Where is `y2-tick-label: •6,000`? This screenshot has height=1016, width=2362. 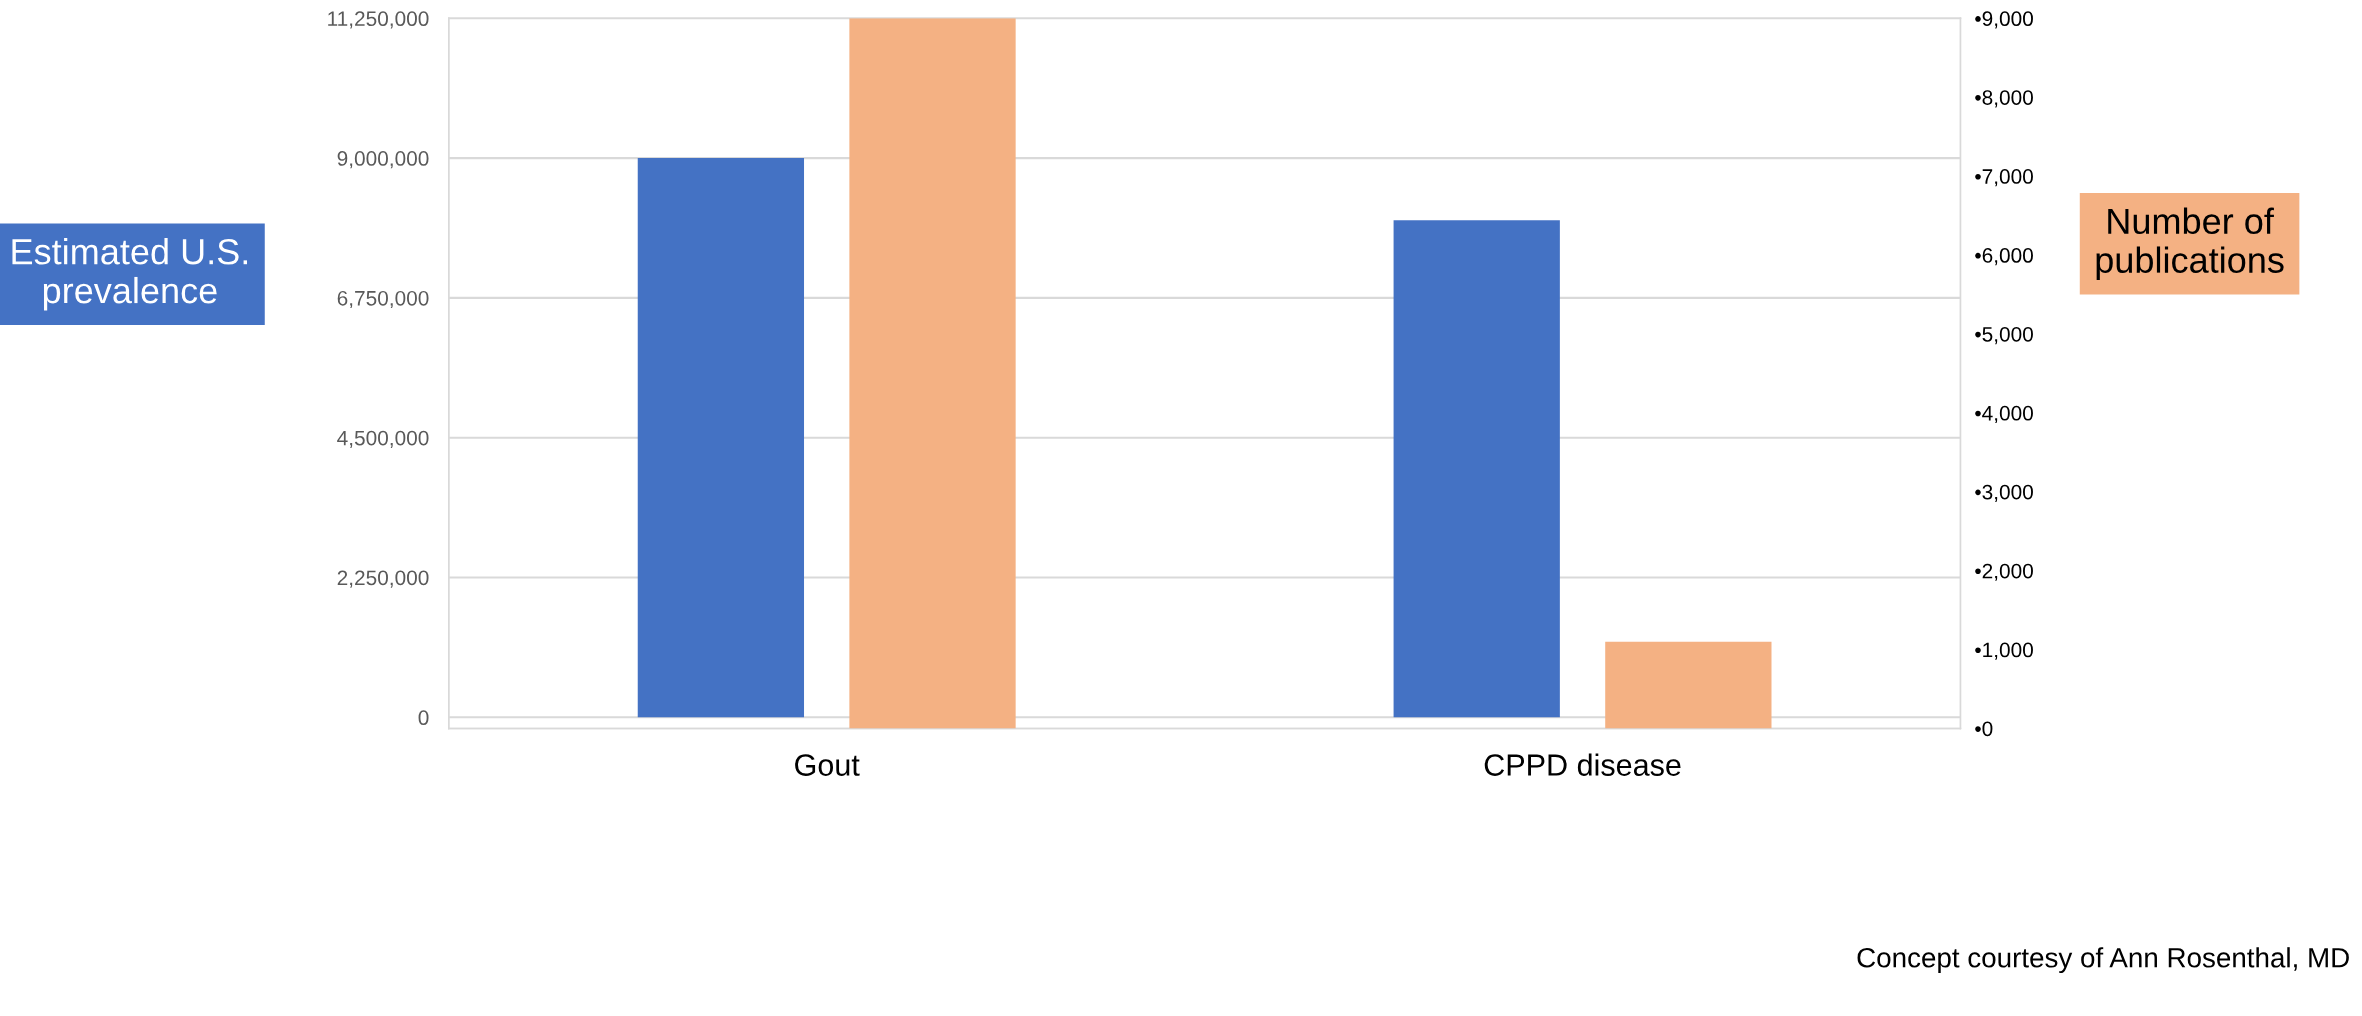 y2-tick-label: •6,000 is located at coordinates (2004, 257).